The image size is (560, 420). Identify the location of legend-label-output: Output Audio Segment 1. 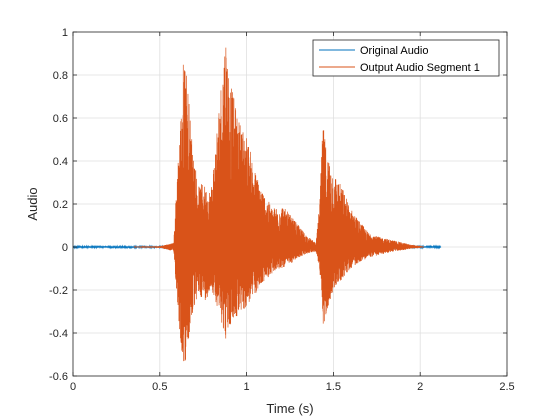
(420, 68).